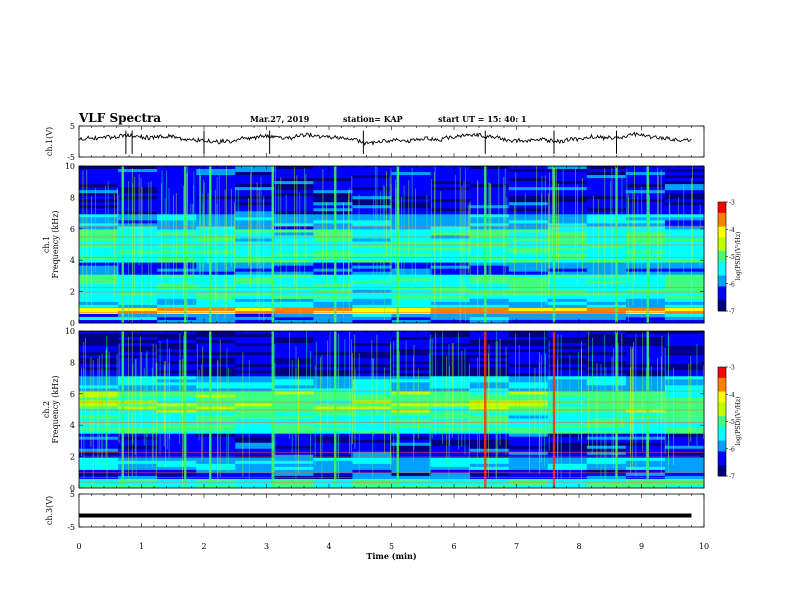 This screenshot has width=792, height=612. What do you see at coordinates (71, 157) in the screenshot?
I see `y-tick-label: -5` at bounding box center [71, 157].